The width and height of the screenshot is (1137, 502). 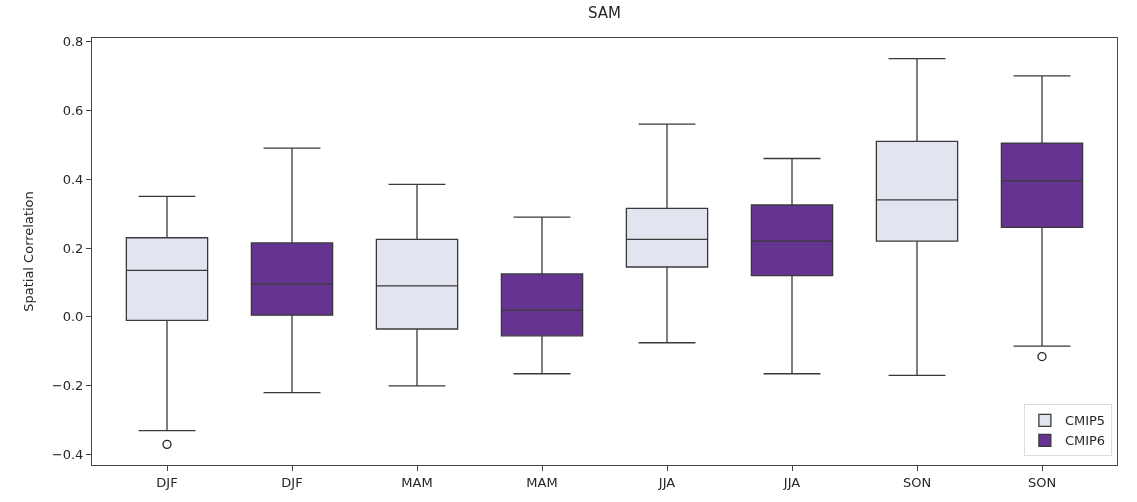 What do you see at coordinates (67, 455) in the screenshot?
I see `y-tick-label: −0.4` at bounding box center [67, 455].